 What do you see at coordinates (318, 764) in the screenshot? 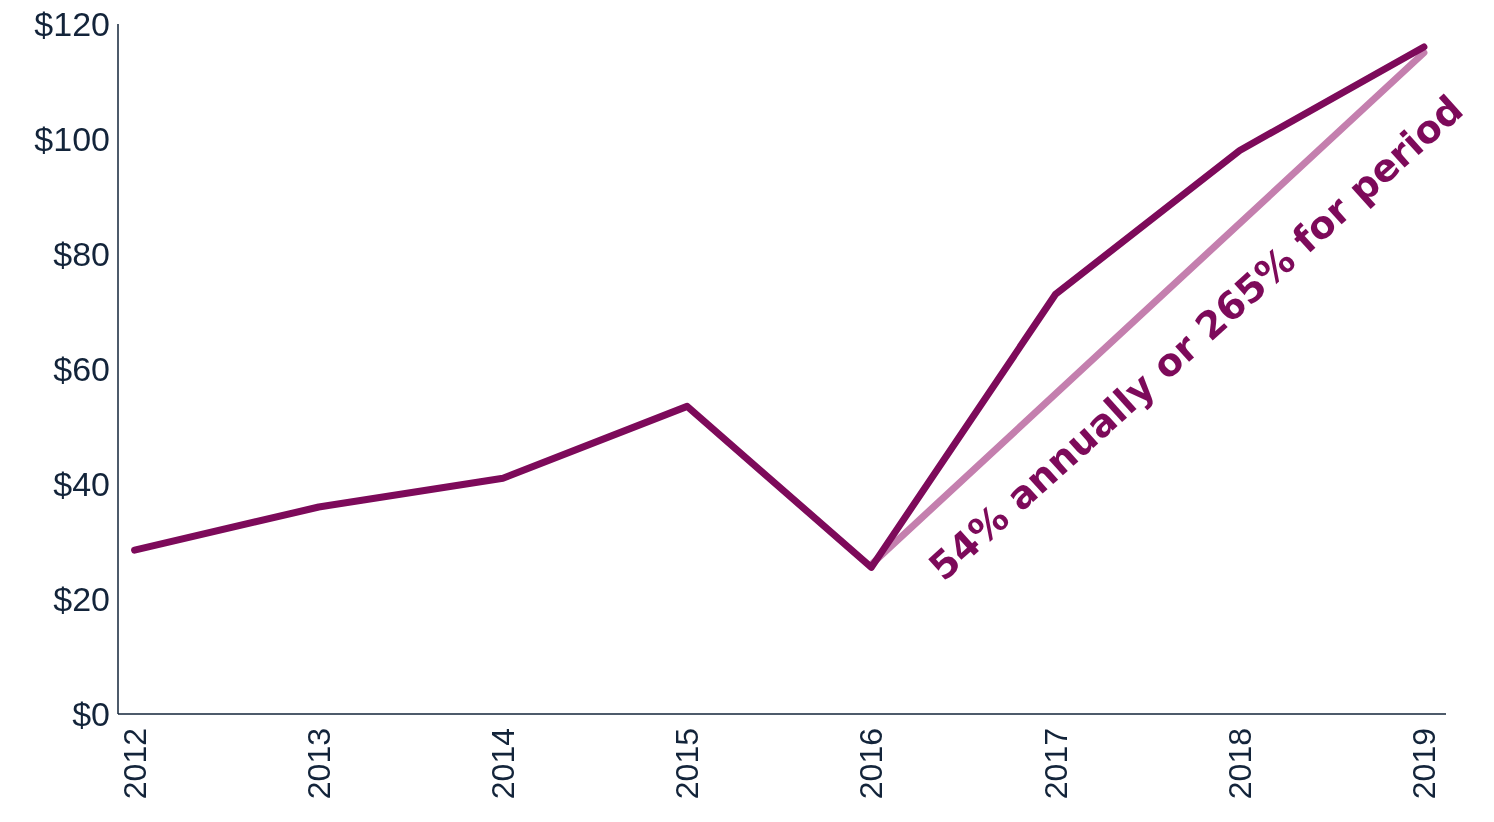
I see `x-tick-label: 2013` at bounding box center [318, 764].